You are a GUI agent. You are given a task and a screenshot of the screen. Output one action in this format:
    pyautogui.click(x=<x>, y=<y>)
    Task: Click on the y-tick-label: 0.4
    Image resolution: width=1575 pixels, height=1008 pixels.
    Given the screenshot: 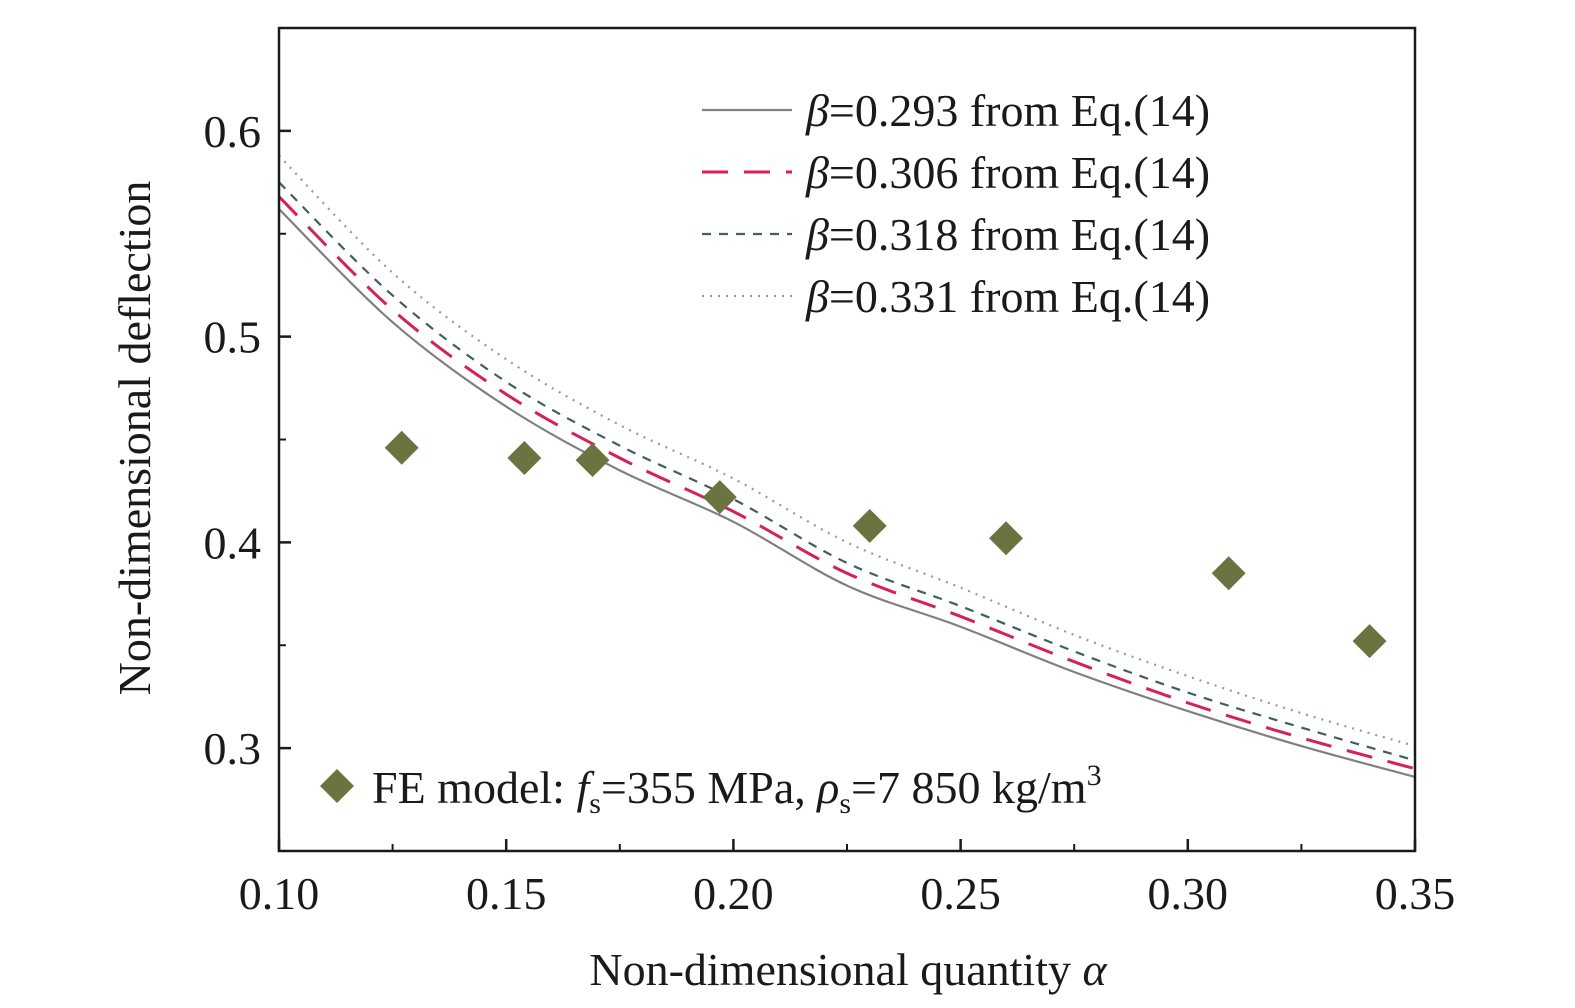 What is the action you would take?
    pyautogui.click(x=233, y=542)
    